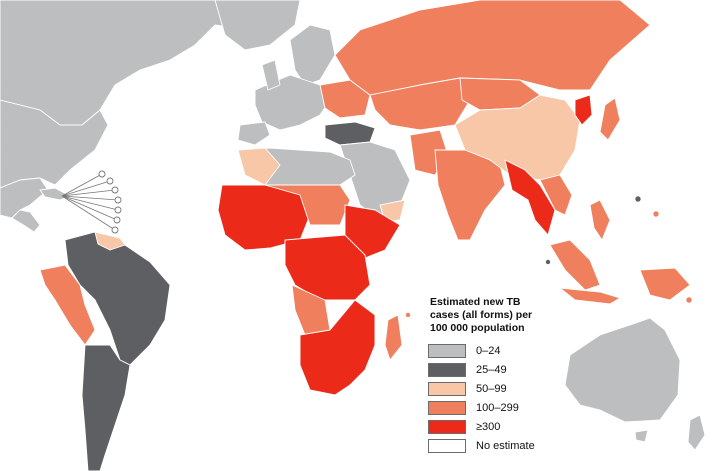  What do you see at coordinates (257, 25) in the screenshot?
I see `region-greenland` at bounding box center [257, 25].